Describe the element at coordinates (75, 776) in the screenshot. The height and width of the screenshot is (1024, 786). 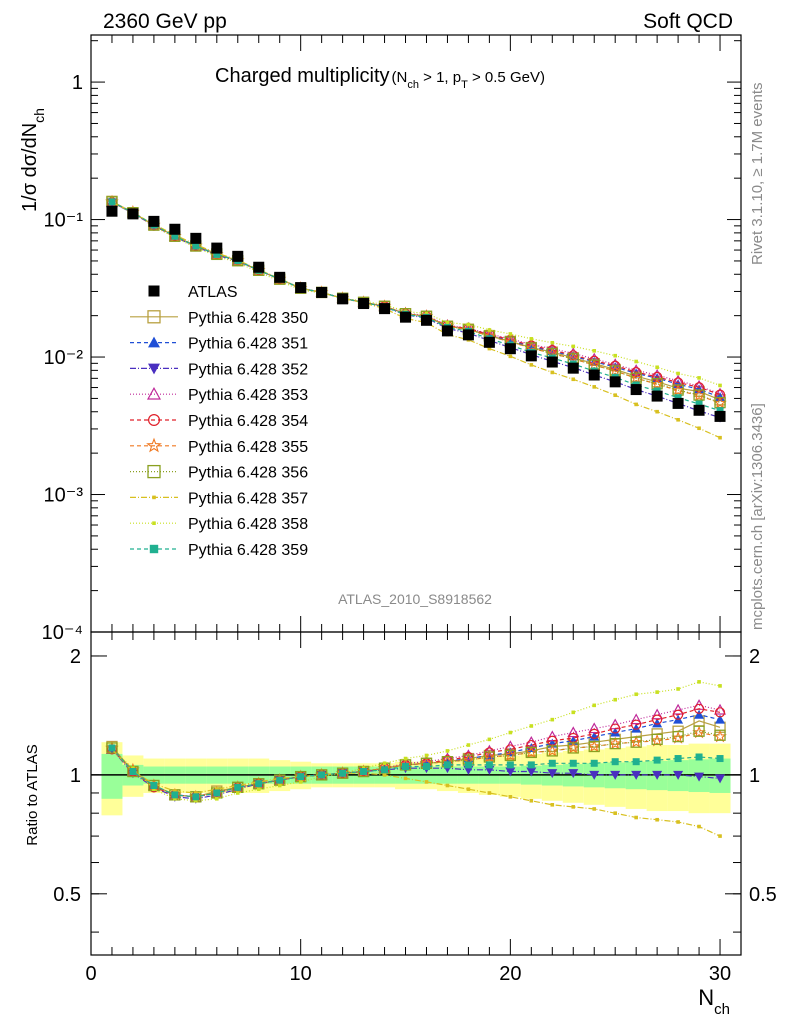
I see `ratio-tick-label: 1` at that location.